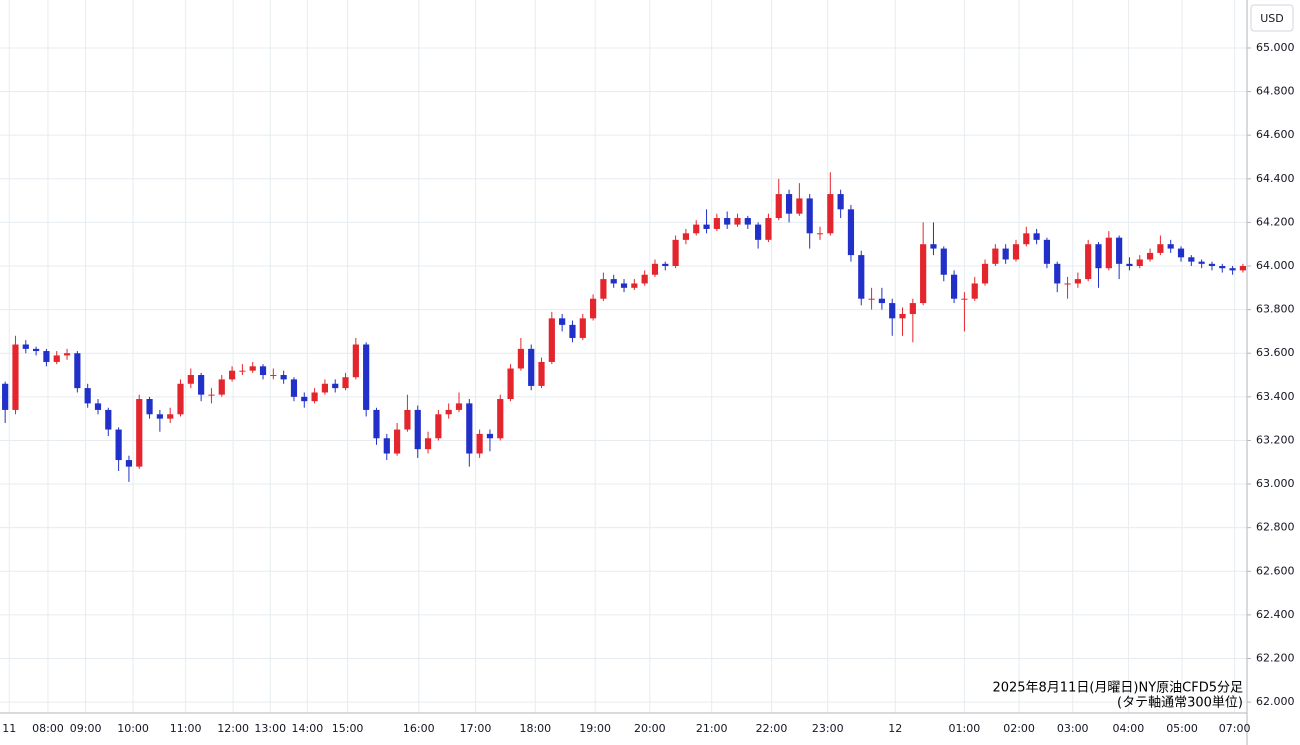 The image size is (1300, 745). I want to click on annotation: 2025年8月11日(月曜日)NY原油CFD5分足, so click(1117, 688).